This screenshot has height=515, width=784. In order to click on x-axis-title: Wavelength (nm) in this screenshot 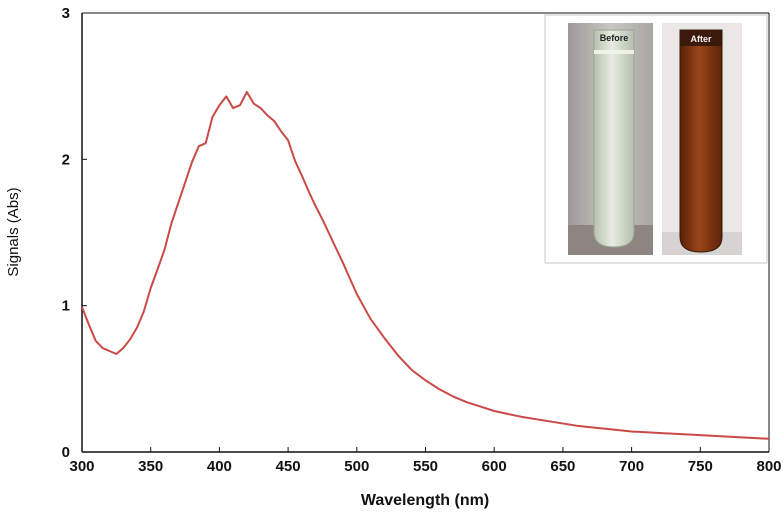, I will do `click(425, 500)`.